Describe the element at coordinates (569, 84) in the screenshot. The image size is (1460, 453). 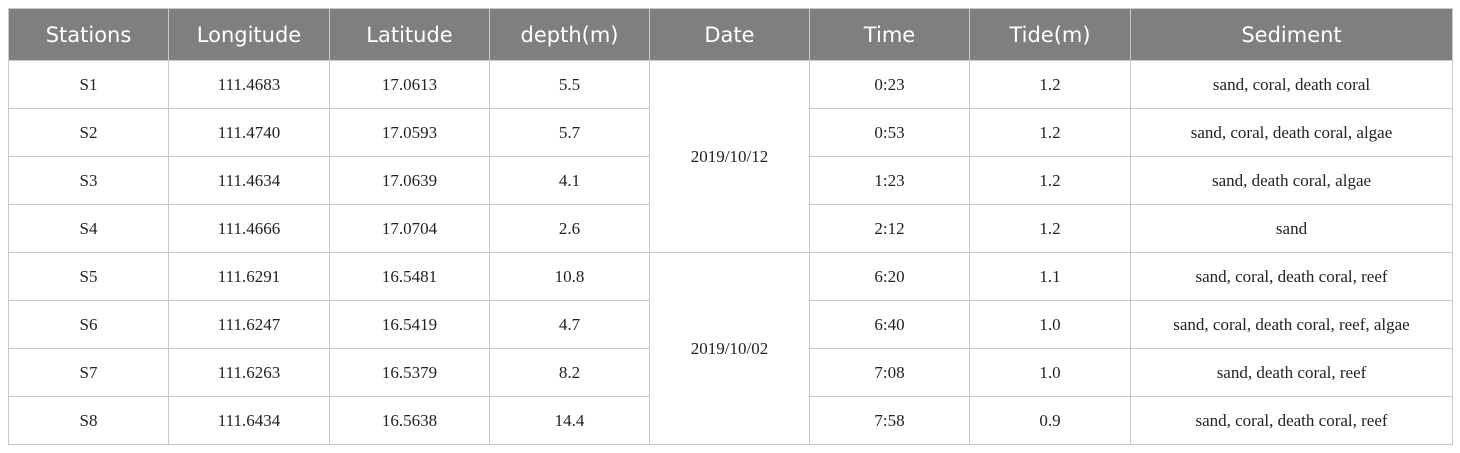
I see `table-cell: 5.5` at that location.